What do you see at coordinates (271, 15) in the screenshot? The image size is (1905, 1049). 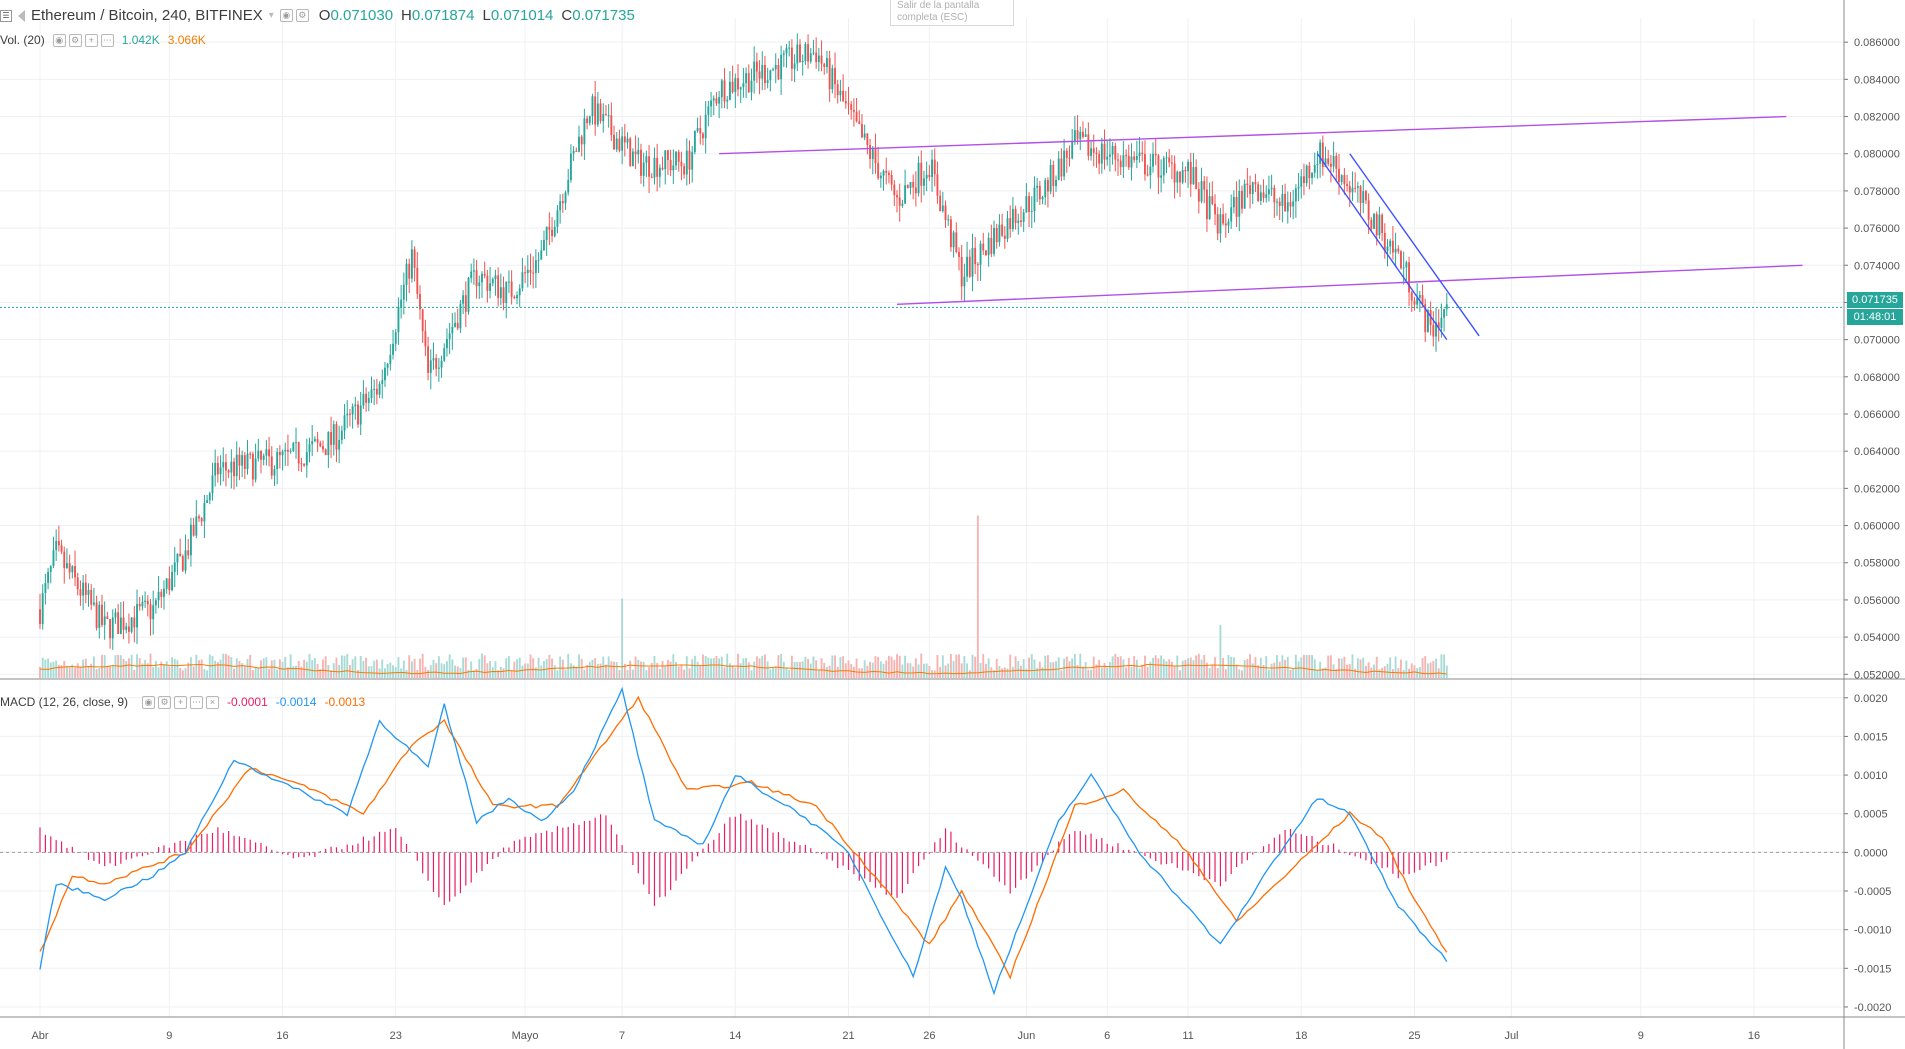 I see `symbol-dropdown-icon: ▾` at bounding box center [271, 15].